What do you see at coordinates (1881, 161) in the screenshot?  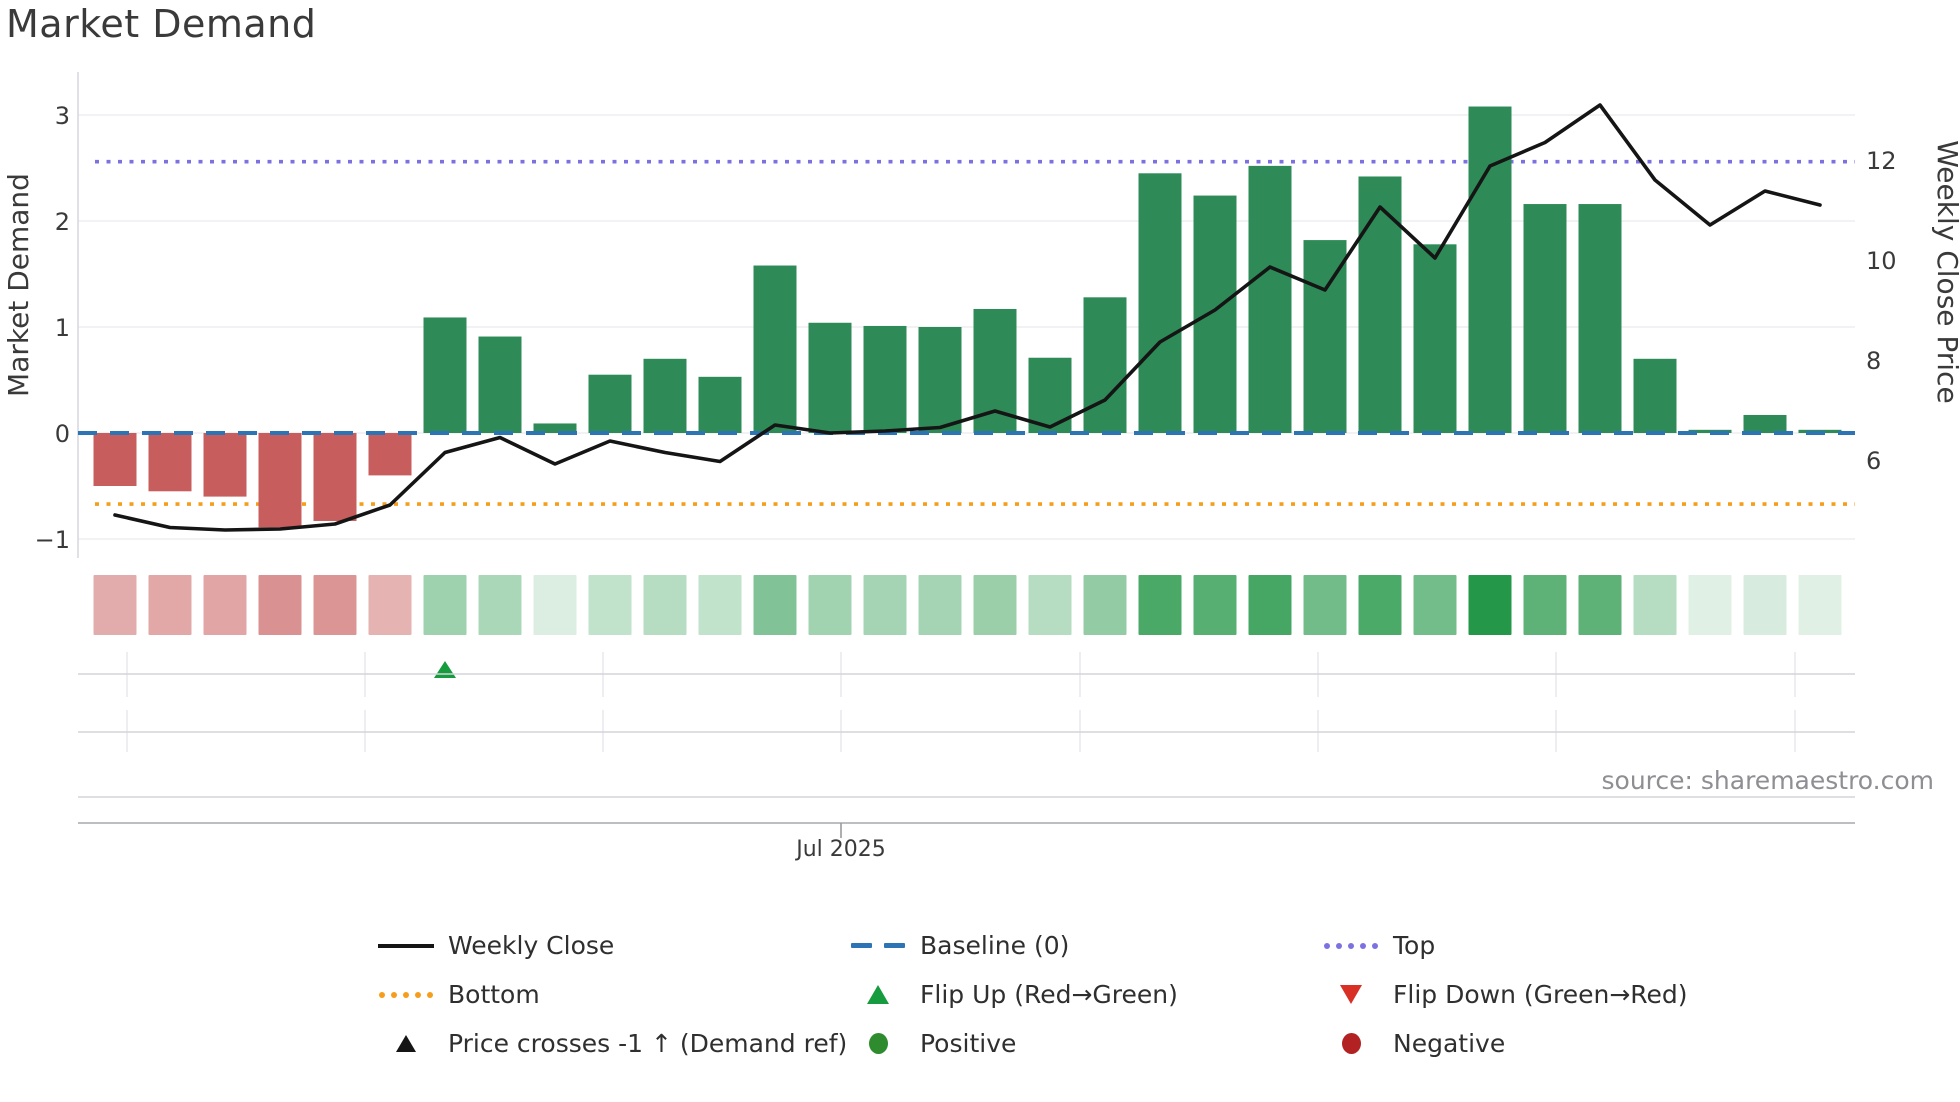 I see `right-y-tick-label: 12` at bounding box center [1881, 161].